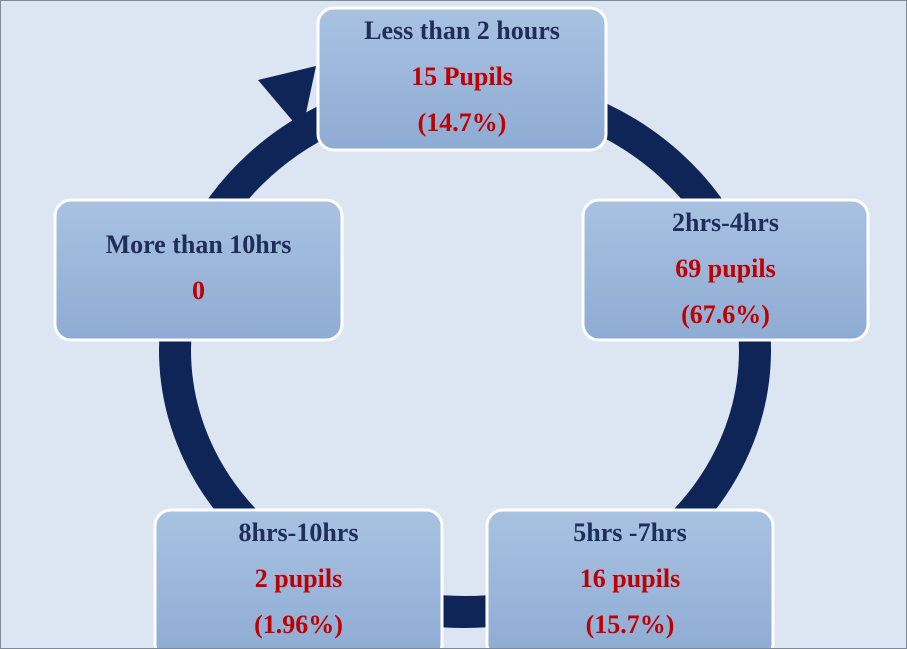 This screenshot has width=907, height=649. What do you see at coordinates (198, 290) in the screenshot?
I see `node-count: 0` at bounding box center [198, 290].